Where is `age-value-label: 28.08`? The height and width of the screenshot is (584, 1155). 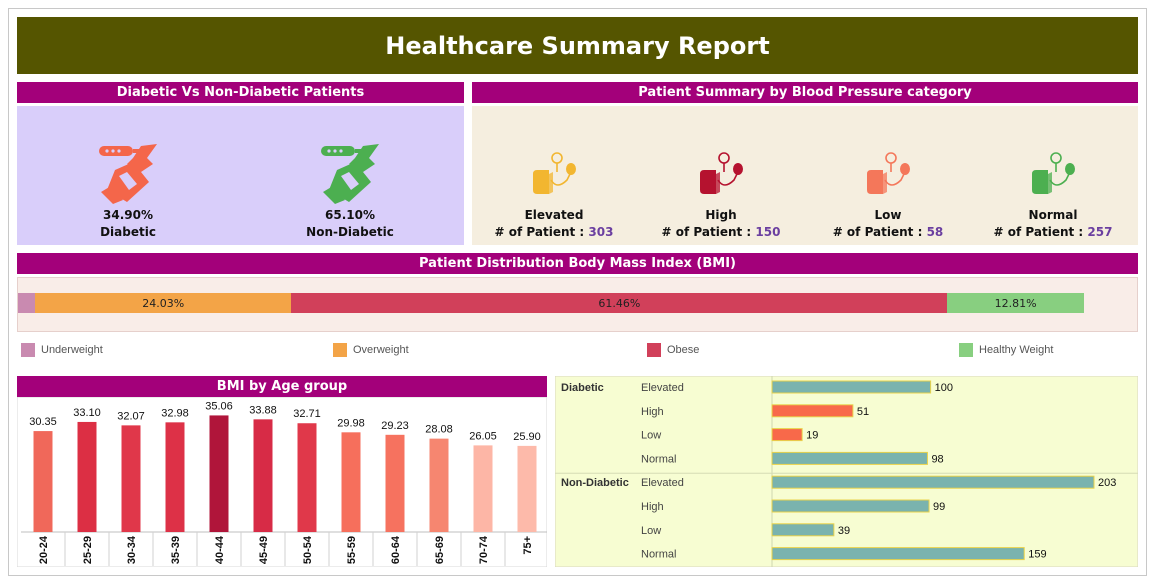
age-value-label: 28.08 is located at coordinates (439, 430).